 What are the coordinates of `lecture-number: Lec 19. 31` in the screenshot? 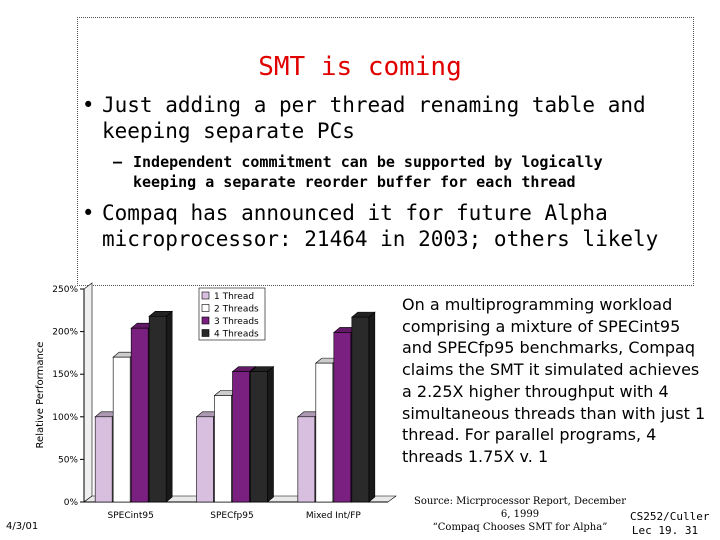 It's located at (665, 530).